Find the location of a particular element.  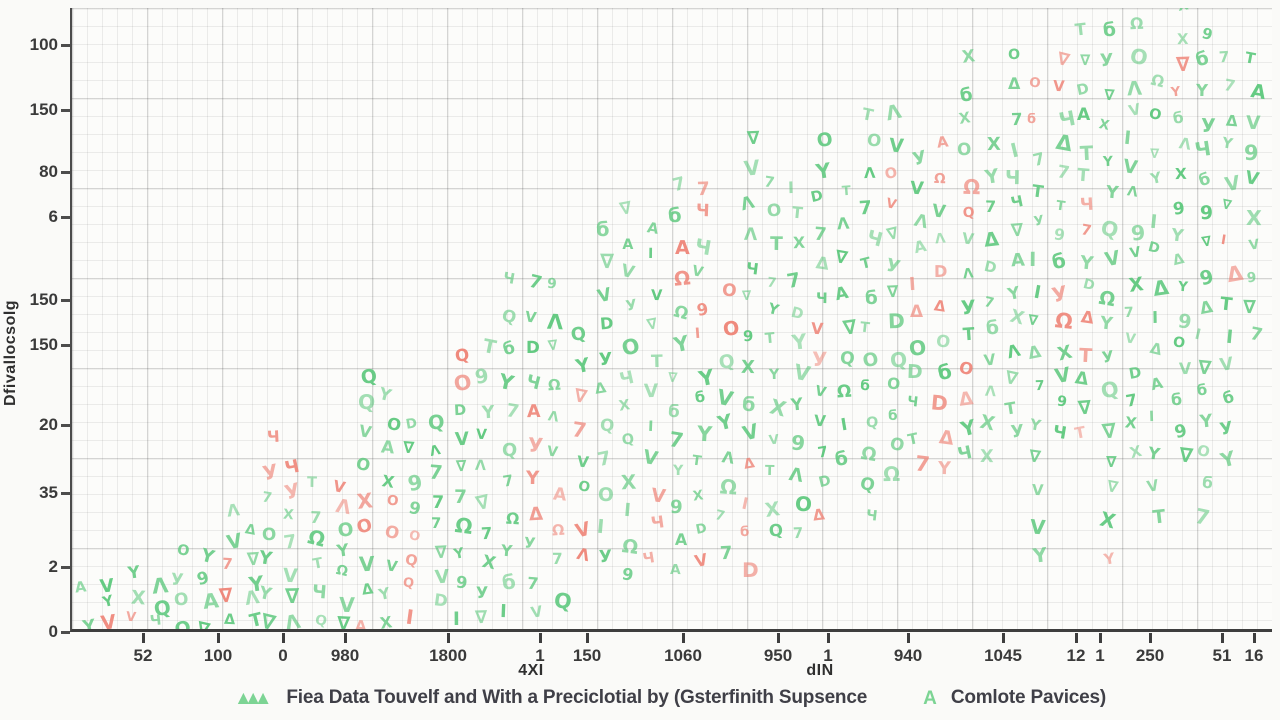

x-axis-title-right: dIN is located at coordinates (820, 670).